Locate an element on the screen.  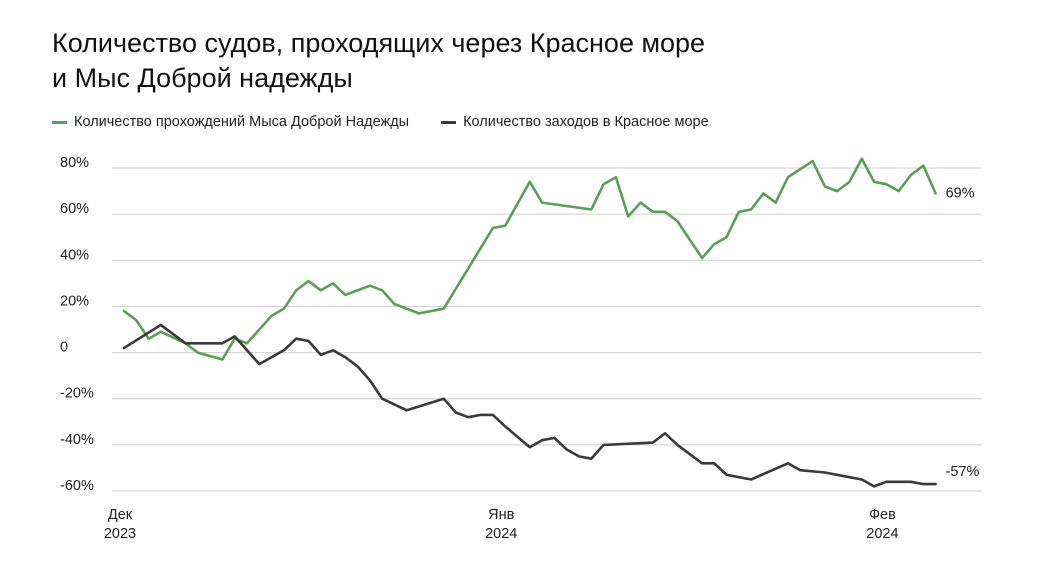
end-label-cape: 69% is located at coordinates (960, 193).